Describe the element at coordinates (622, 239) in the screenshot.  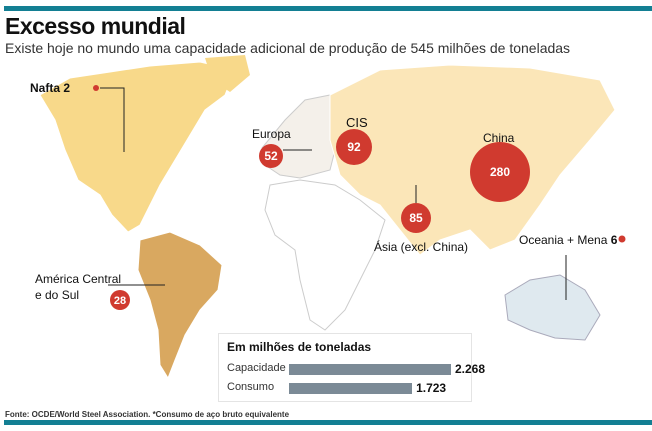
I see `oceania-bubble` at that location.